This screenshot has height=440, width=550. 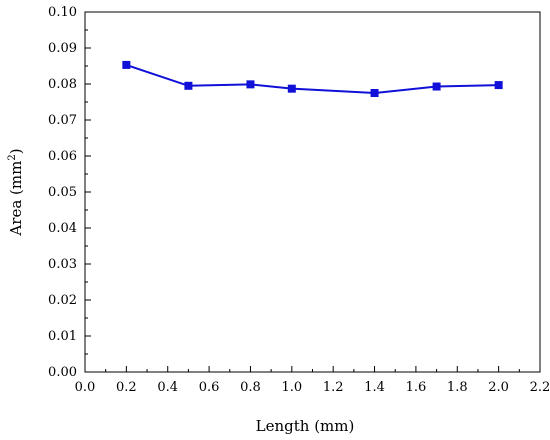 I want to click on y-tick-label: 0.03, so click(x=62, y=264).